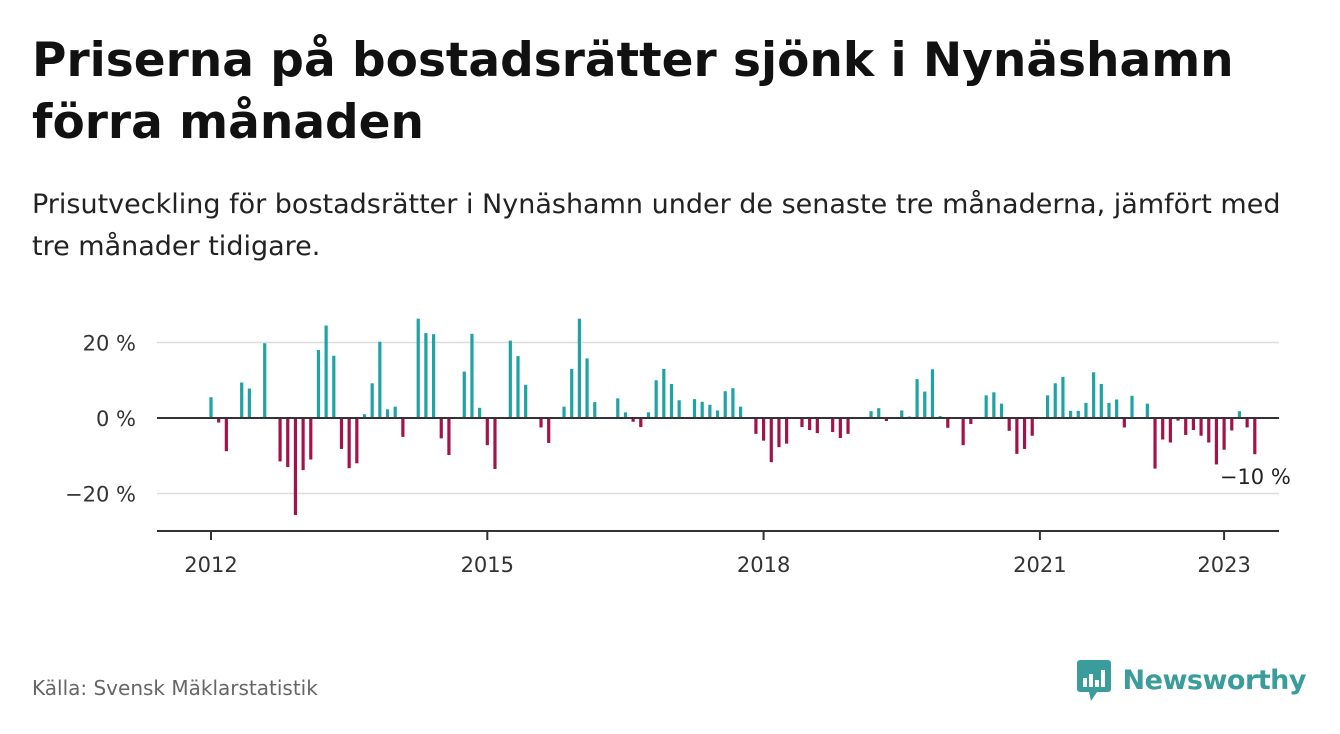  Describe the element at coordinates (109, 344) in the screenshot. I see `y-tick-label: 20 %` at that location.